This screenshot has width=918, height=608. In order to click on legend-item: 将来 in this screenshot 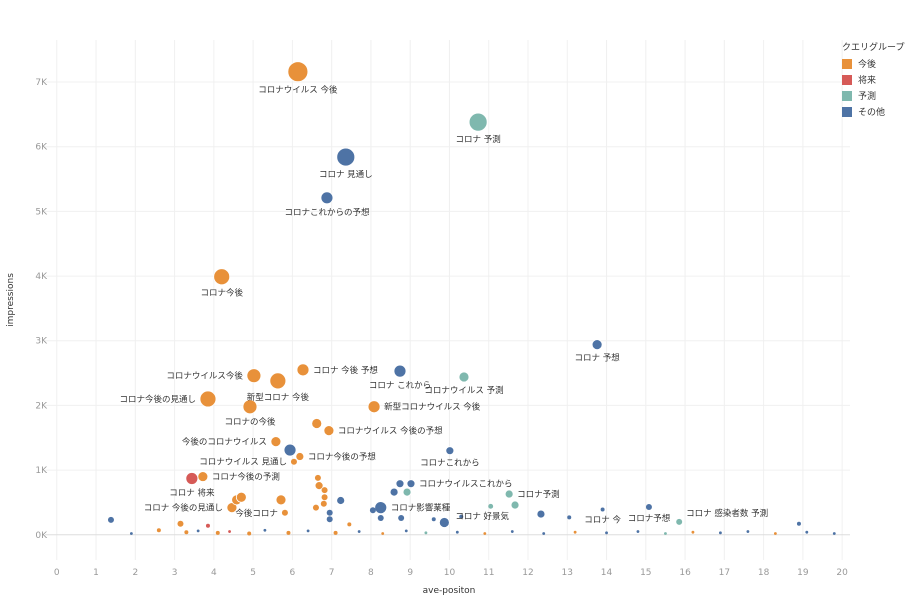, I will do `click(873, 79)`.